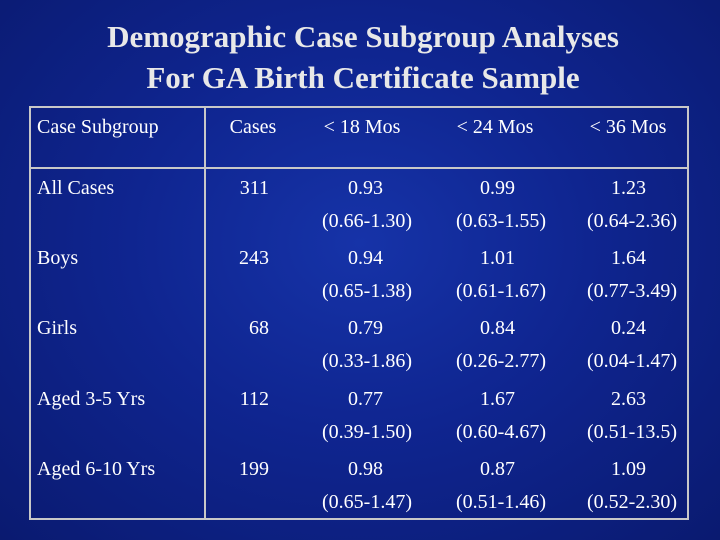 The height and width of the screenshot is (540, 720). What do you see at coordinates (497, 469) in the screenshot?
I see `row-value-24mos: 0.87` at bounding box center [497, 469].